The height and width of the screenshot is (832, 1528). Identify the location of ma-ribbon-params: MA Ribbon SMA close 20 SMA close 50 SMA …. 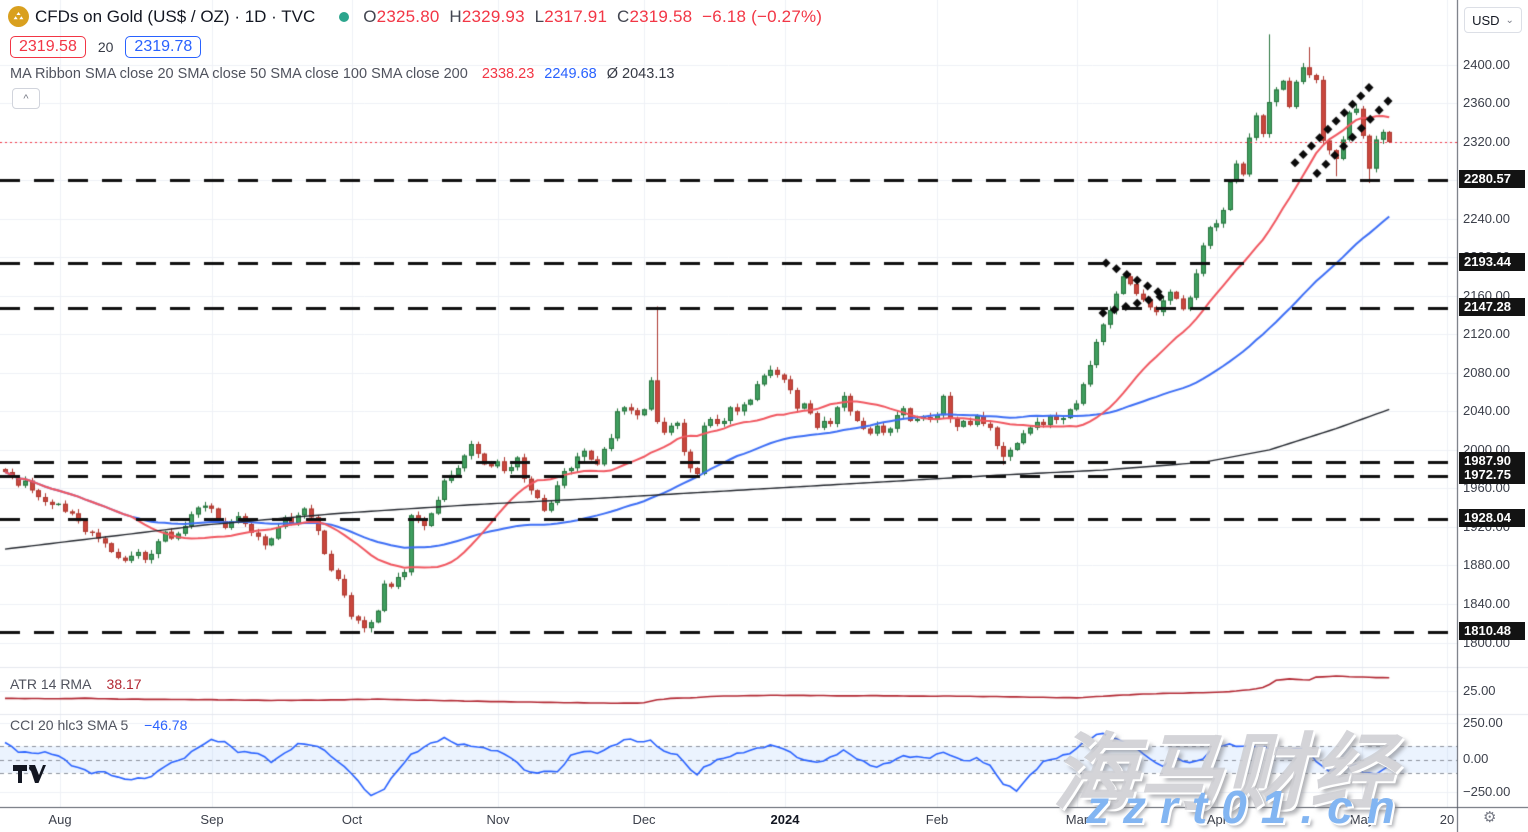
(239, 74).